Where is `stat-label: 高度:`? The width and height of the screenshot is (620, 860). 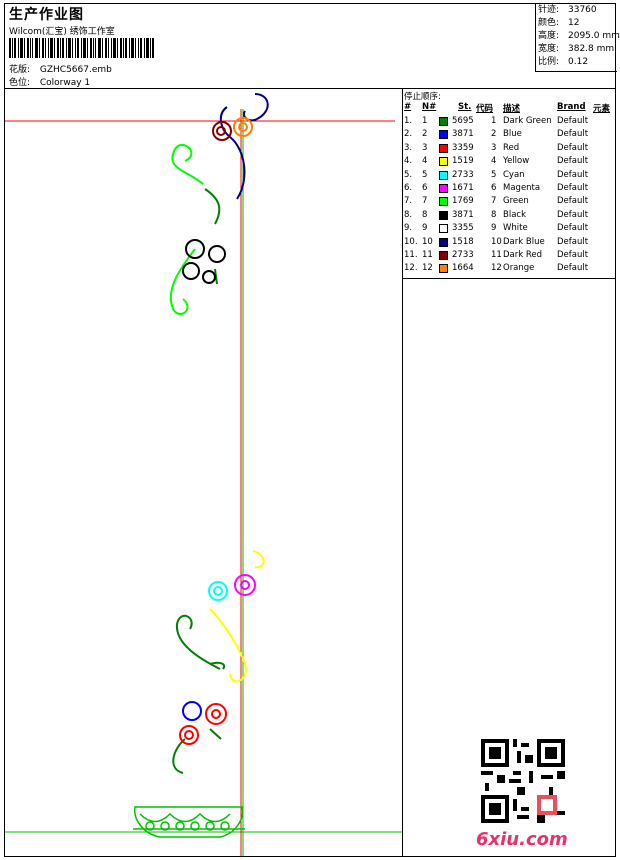
stat-label: 高度: is located at coordinates (549, 36).